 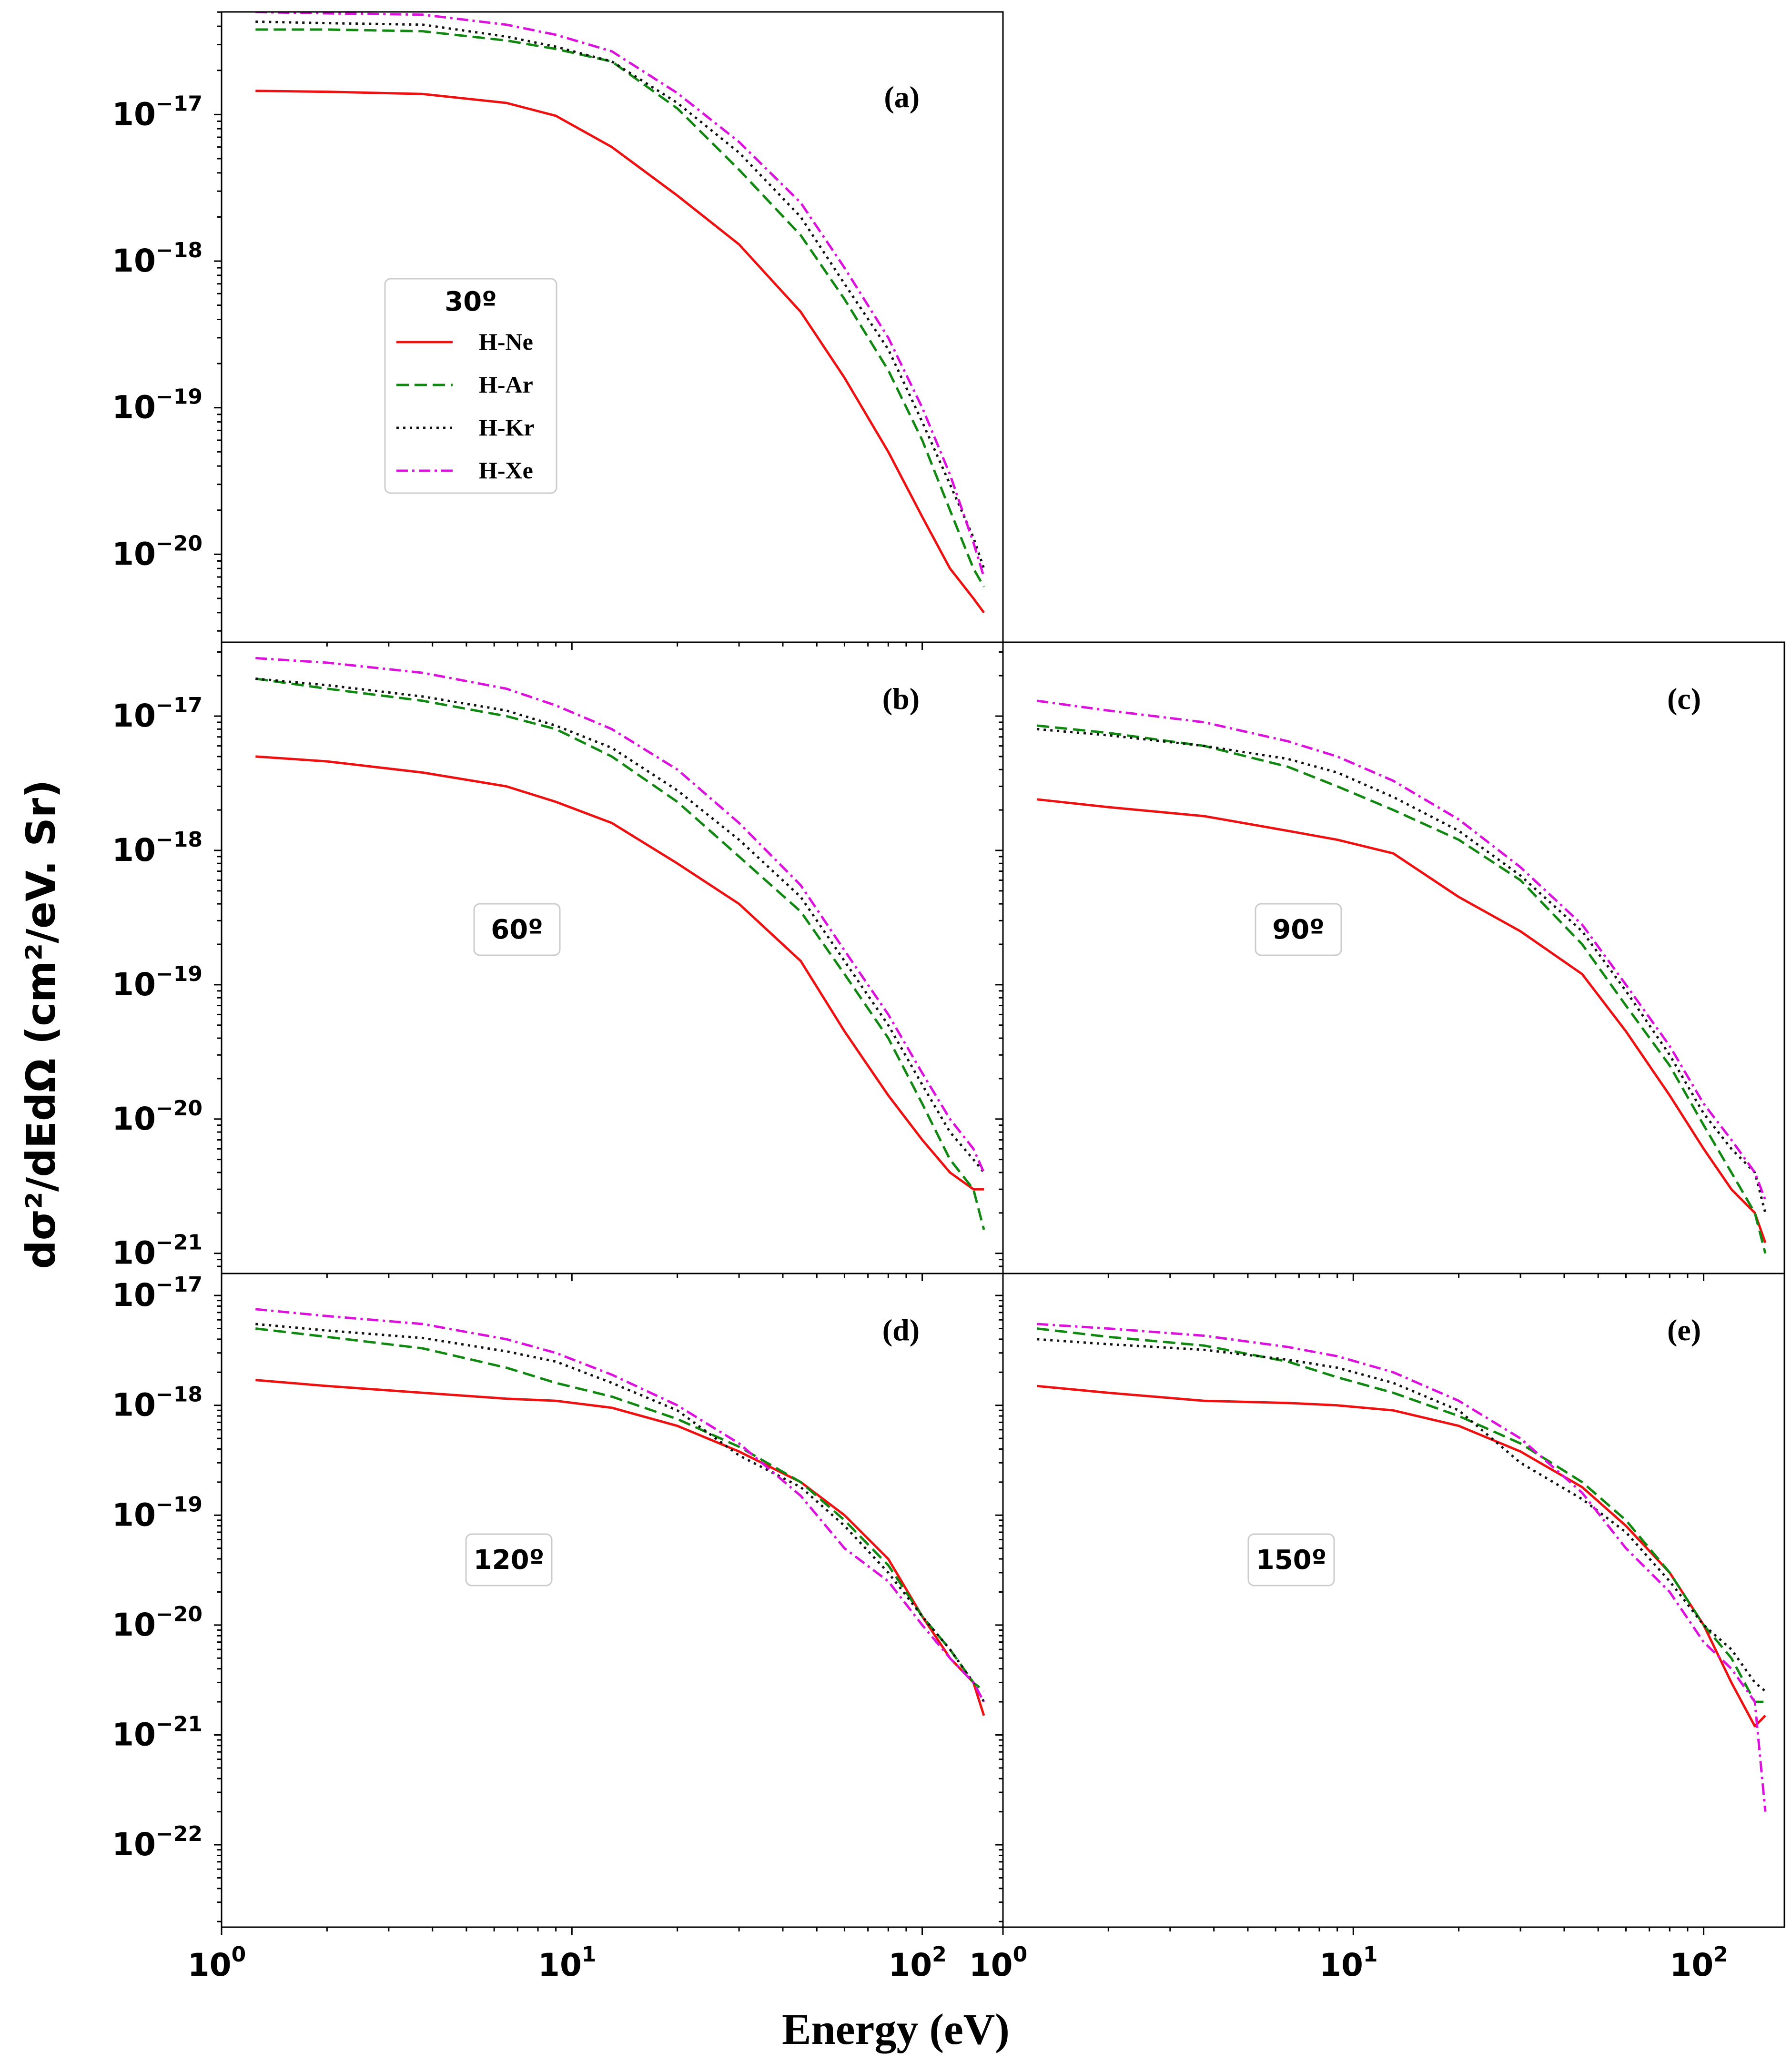 I want to click on series-line-d-h-ar, so click(x=620, y=1509).